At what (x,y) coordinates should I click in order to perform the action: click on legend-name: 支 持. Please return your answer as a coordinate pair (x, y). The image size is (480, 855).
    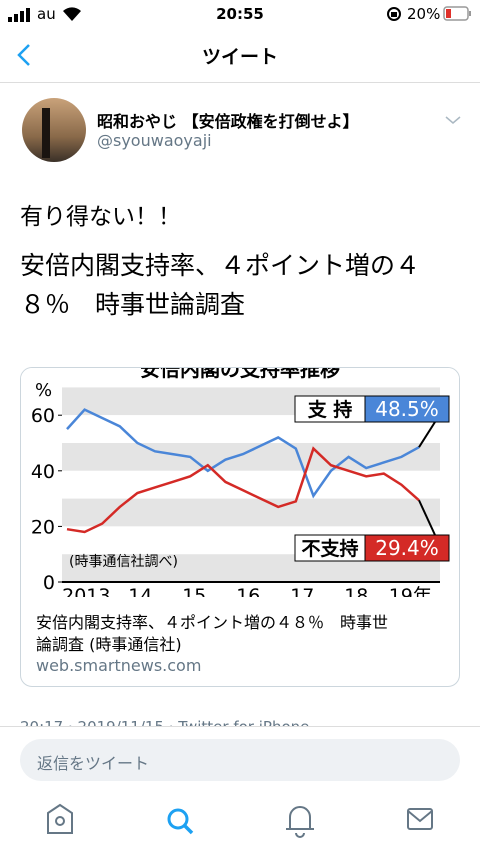
    Looking at the image, I should click on (330, 409).